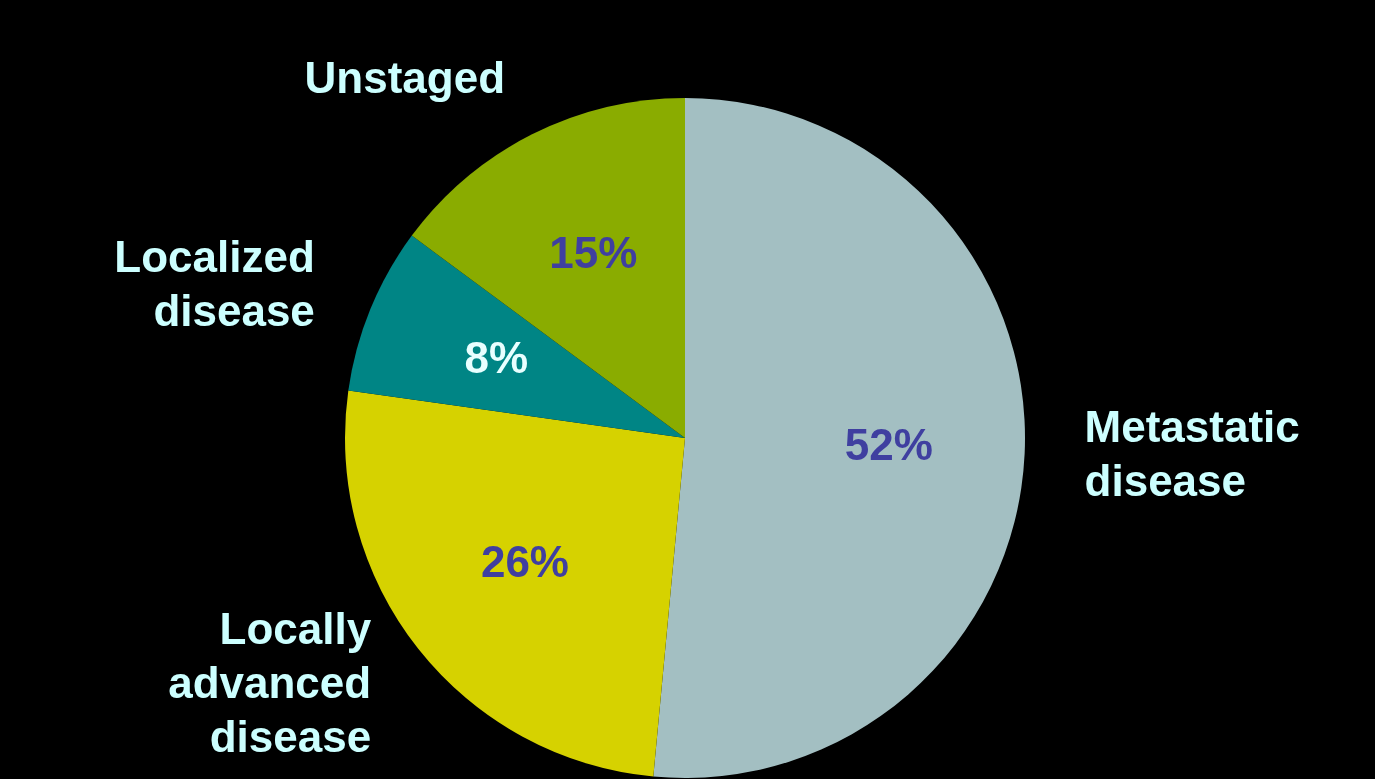 The height and width of the screenshot is (779, 1375). What do you see at coordinates (496, 357) in the screenshot?
I see `data-label: 8%` at bounding box center [496, 357].